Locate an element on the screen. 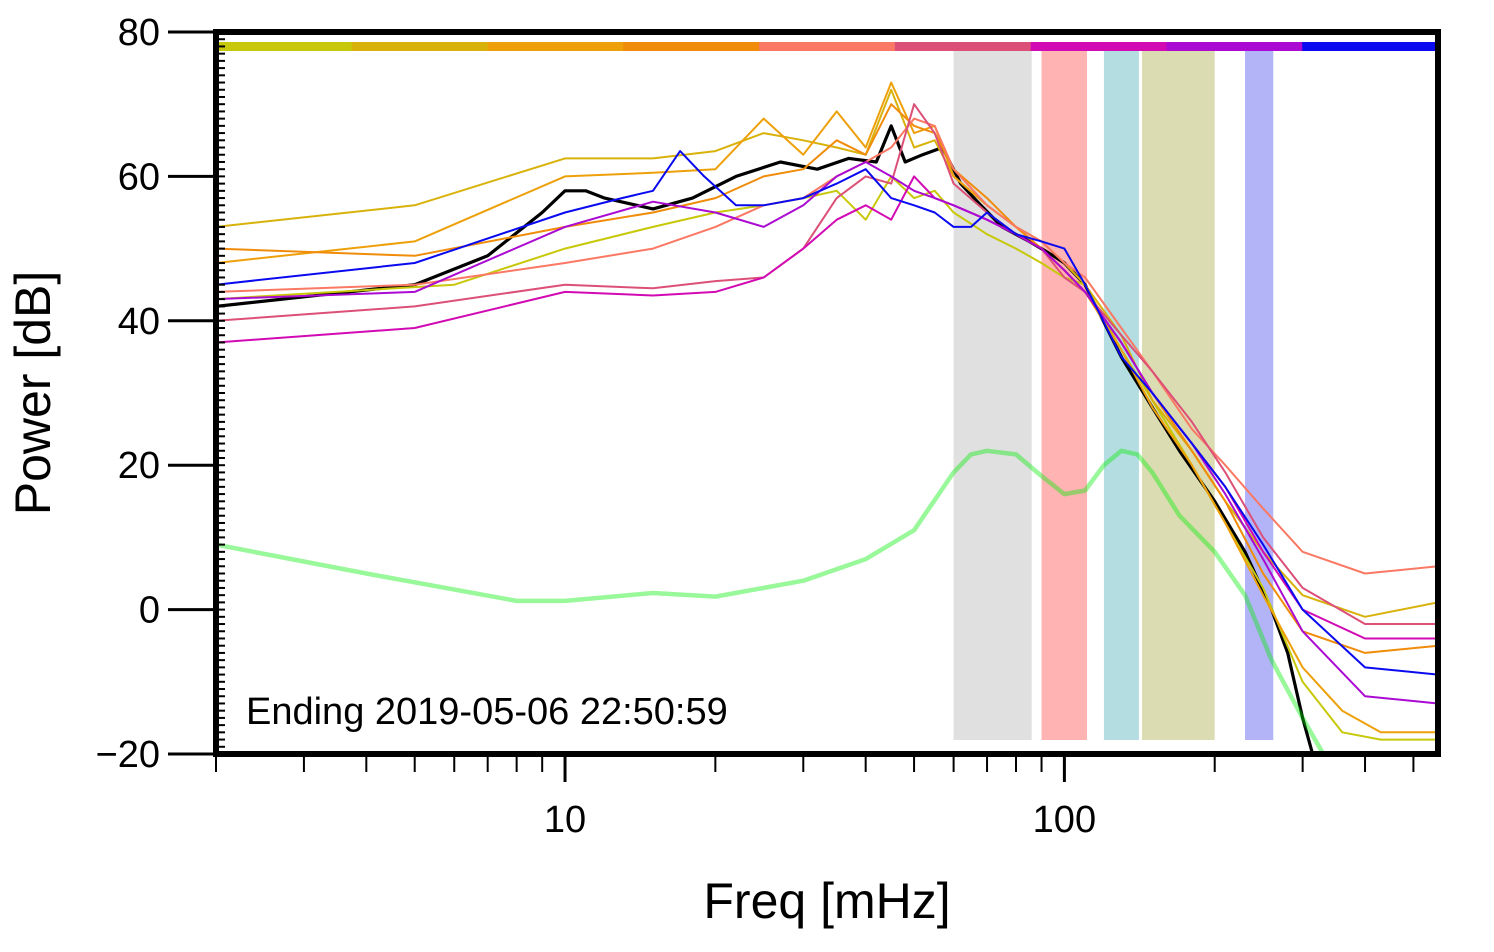  y-tick-label: 40 is located at coordinates (139, 322).